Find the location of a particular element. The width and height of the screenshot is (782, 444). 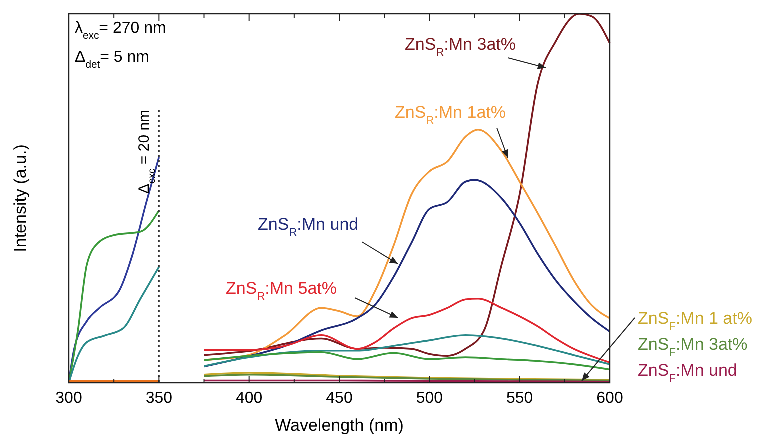

annotation: λ$_{exc}$= 270 nm is located at coordinates (120, 31).